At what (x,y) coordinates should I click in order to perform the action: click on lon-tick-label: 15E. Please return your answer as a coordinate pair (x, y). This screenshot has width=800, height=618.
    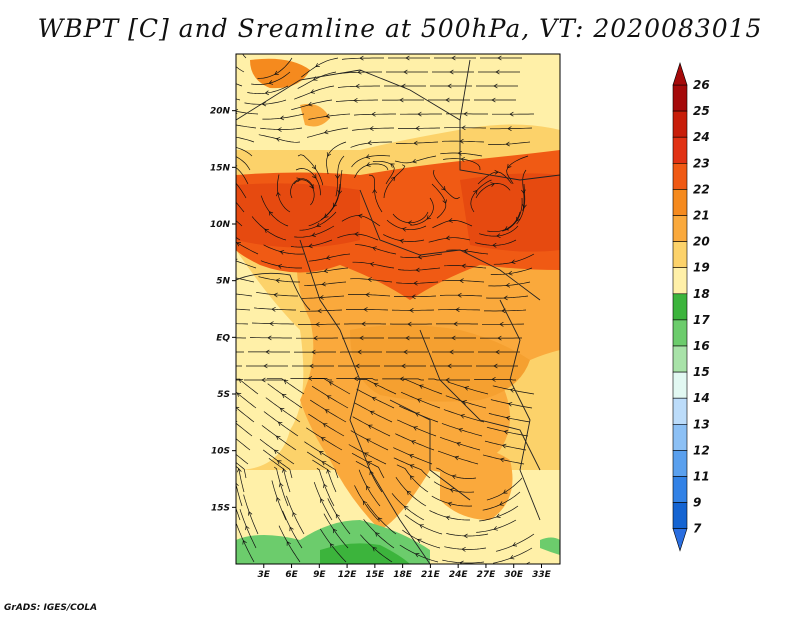
    Looking at the image, I should click on (376, 575).